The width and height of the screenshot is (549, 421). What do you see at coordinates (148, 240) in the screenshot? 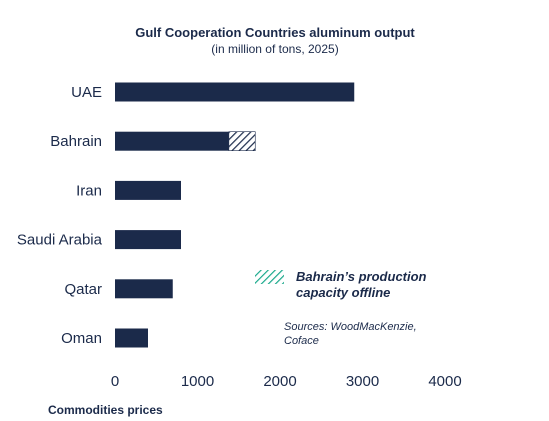
I see `bar-saudi-arabia` at bounding box center [148, 240].